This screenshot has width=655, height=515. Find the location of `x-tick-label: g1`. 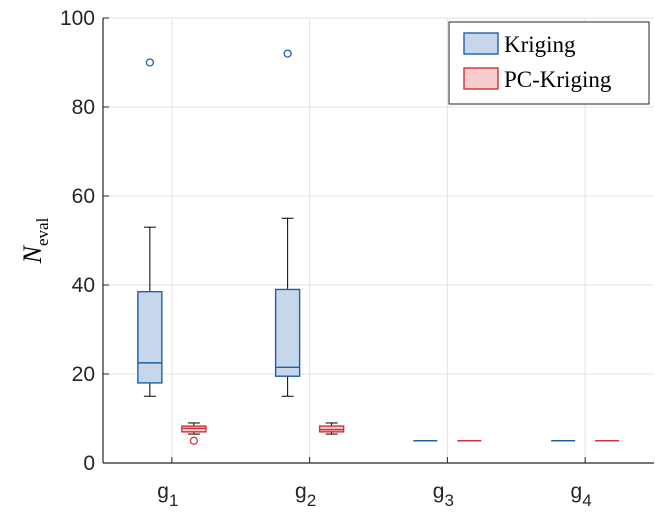

x-tick-label: g1 is located at coordinates (167, 495).